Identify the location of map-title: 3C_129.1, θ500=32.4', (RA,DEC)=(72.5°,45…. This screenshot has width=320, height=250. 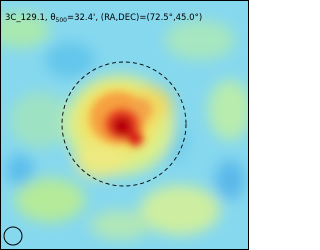
(103, 18).